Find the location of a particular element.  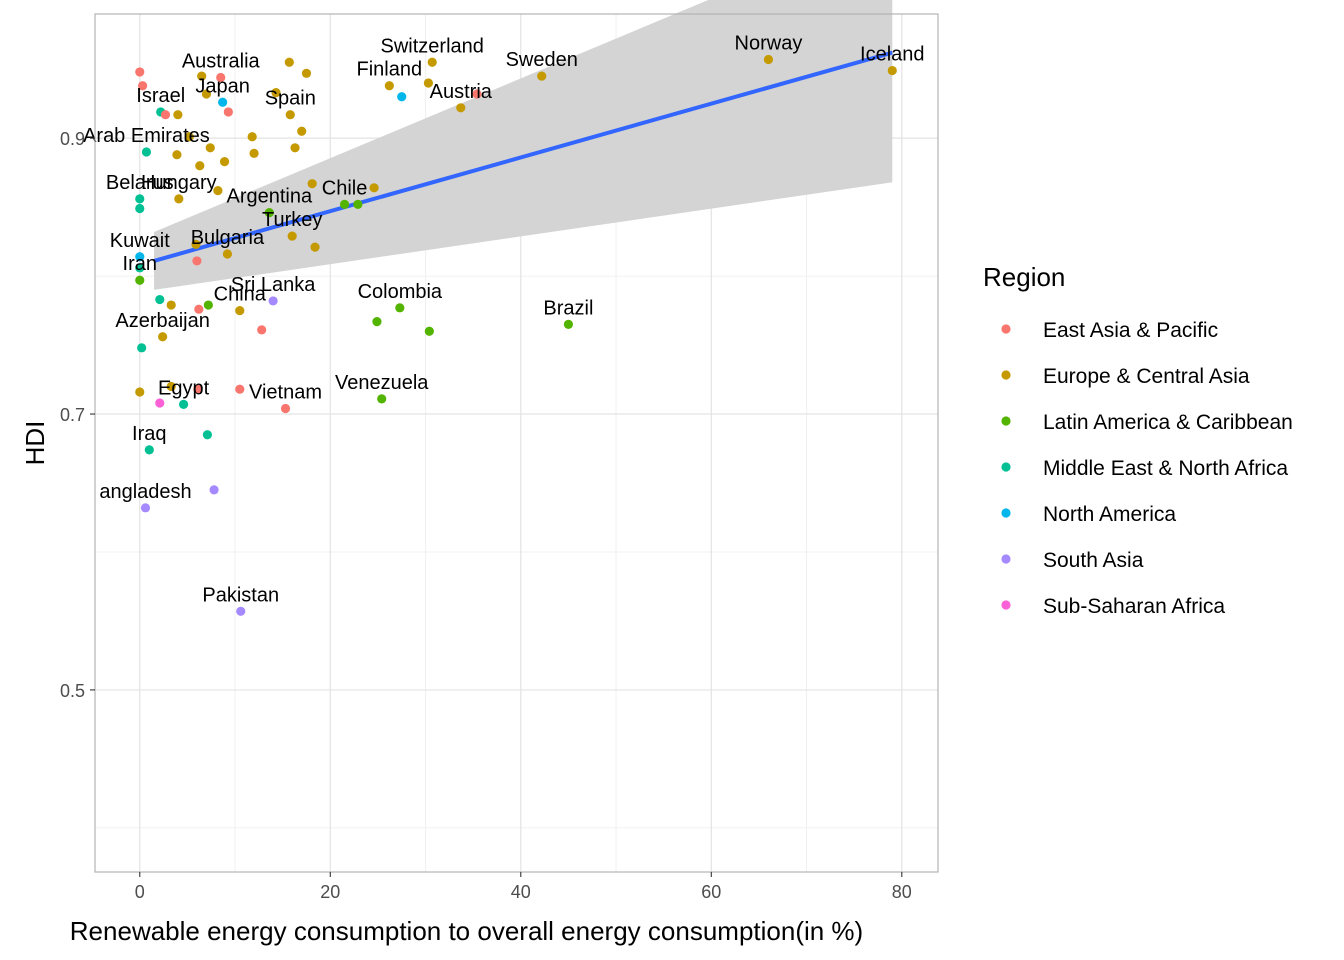

point-label: Arab Emirates is located at coordinates (146, 136).